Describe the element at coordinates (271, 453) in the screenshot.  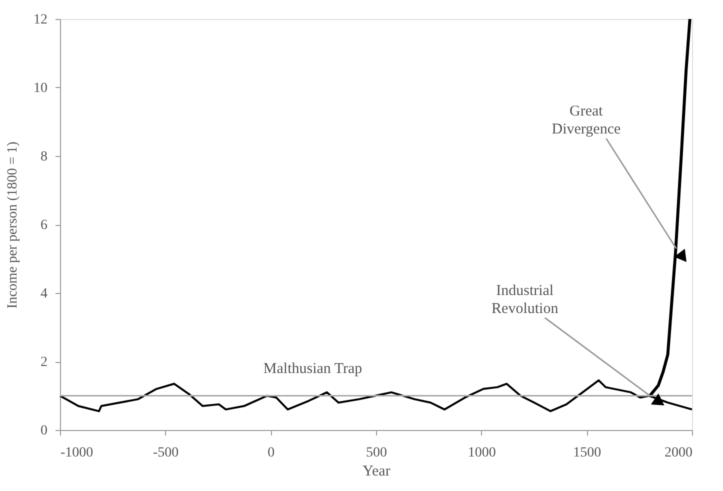
I see `x-tick-label: 0` at that location.